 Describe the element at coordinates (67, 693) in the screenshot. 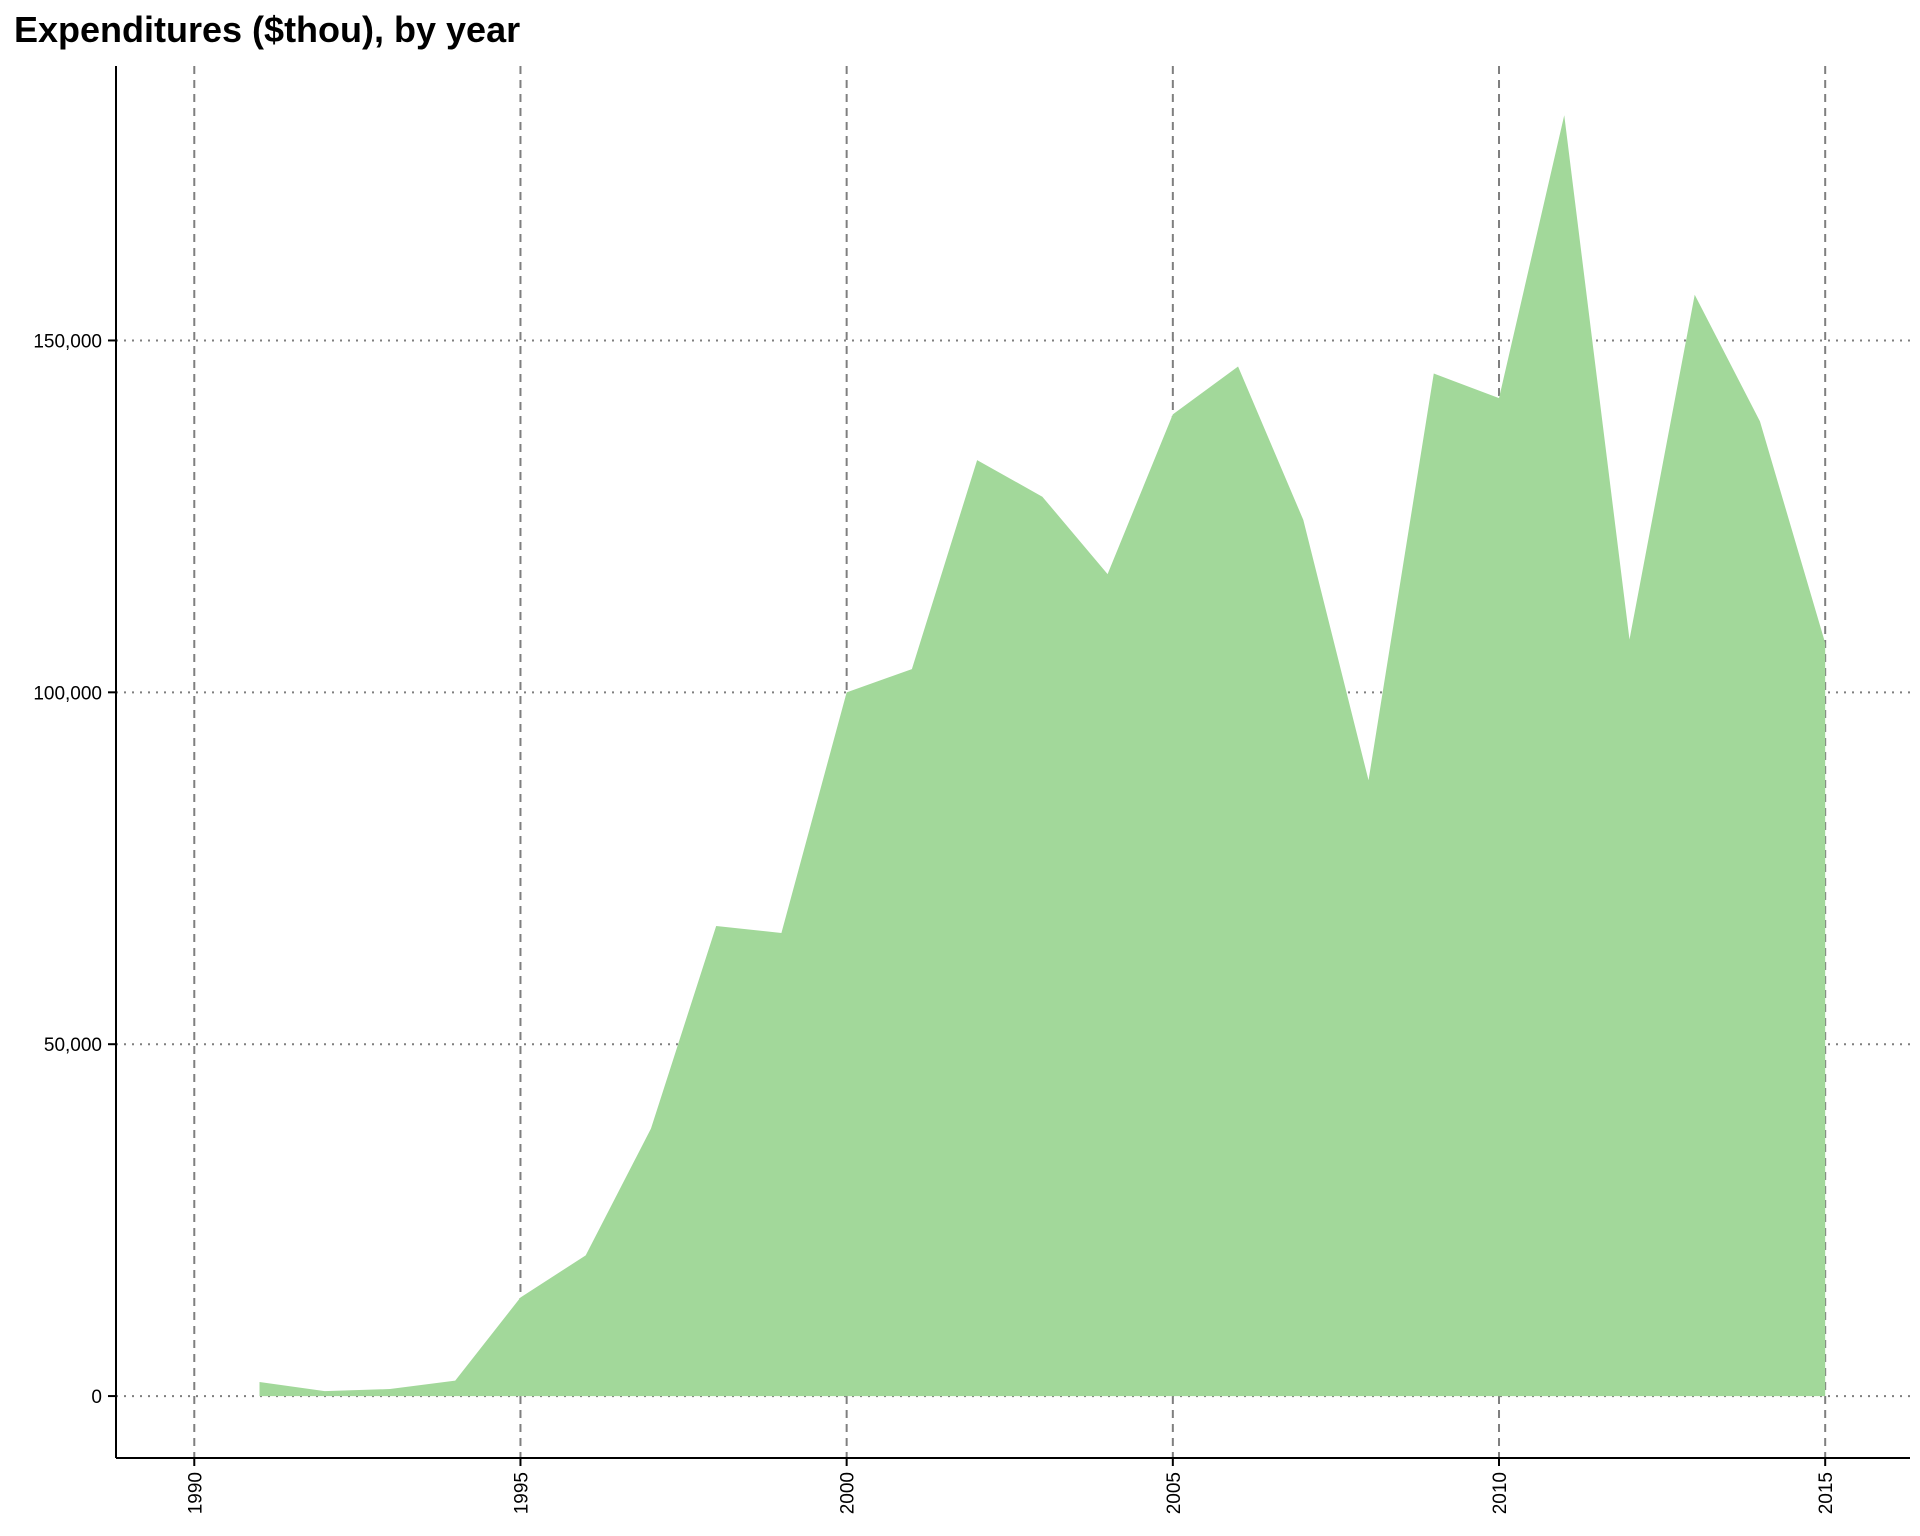

I see `y-tick-label: 100,000` at that location.